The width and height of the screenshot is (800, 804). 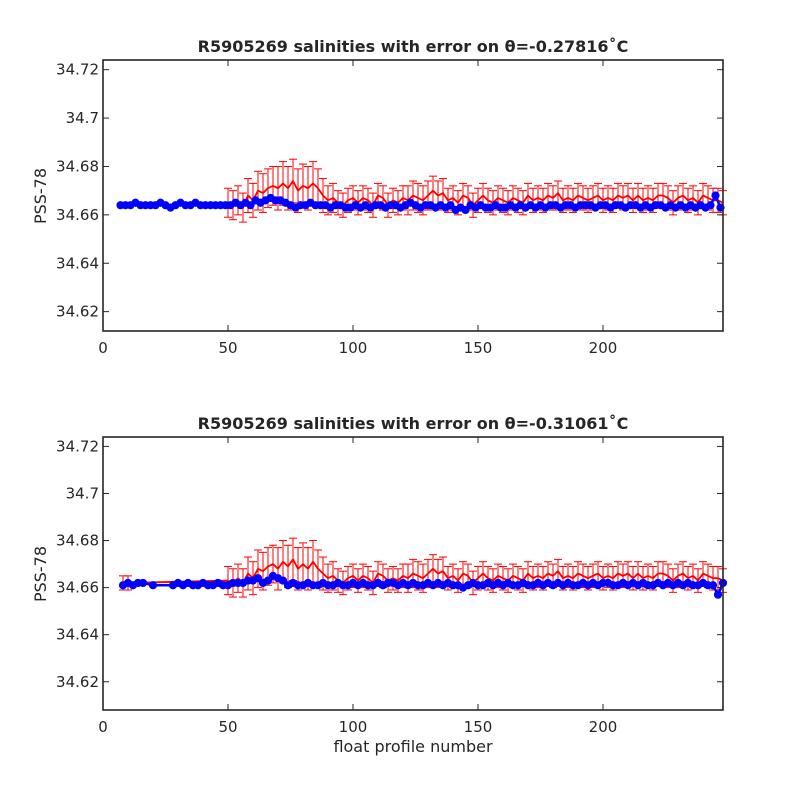 I want to click on bottom-panel-ylabel: PSS-78, so click(x=40, y=574).